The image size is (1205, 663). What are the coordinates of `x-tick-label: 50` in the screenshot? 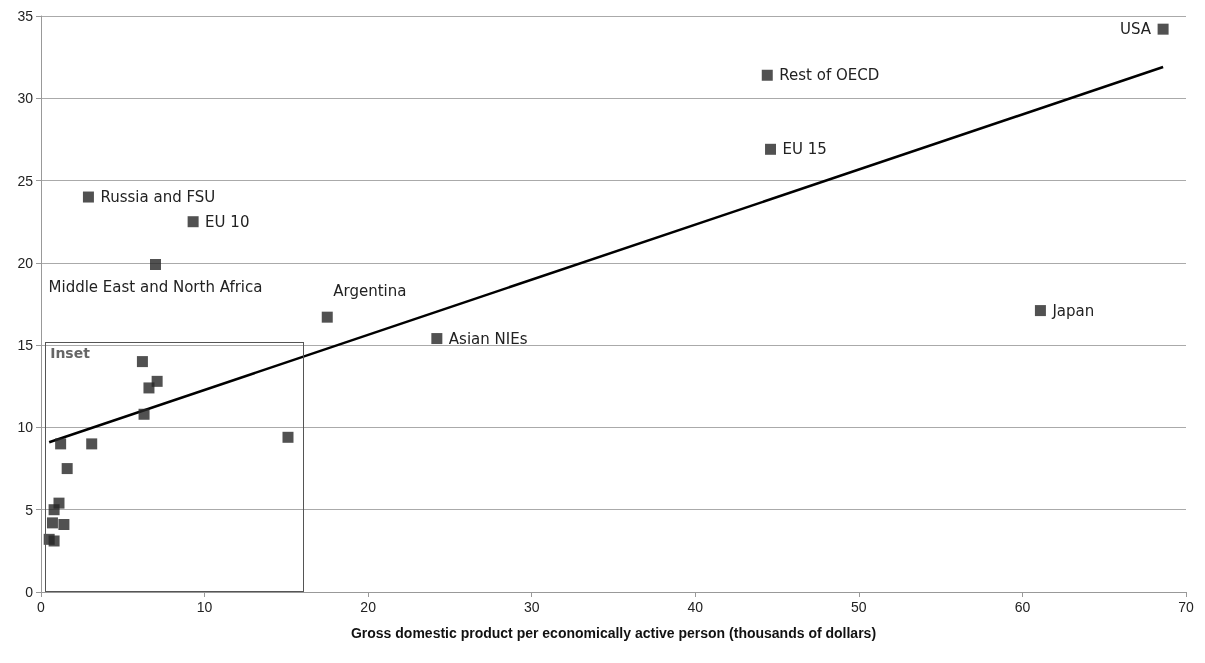 It's located at (859, 607).